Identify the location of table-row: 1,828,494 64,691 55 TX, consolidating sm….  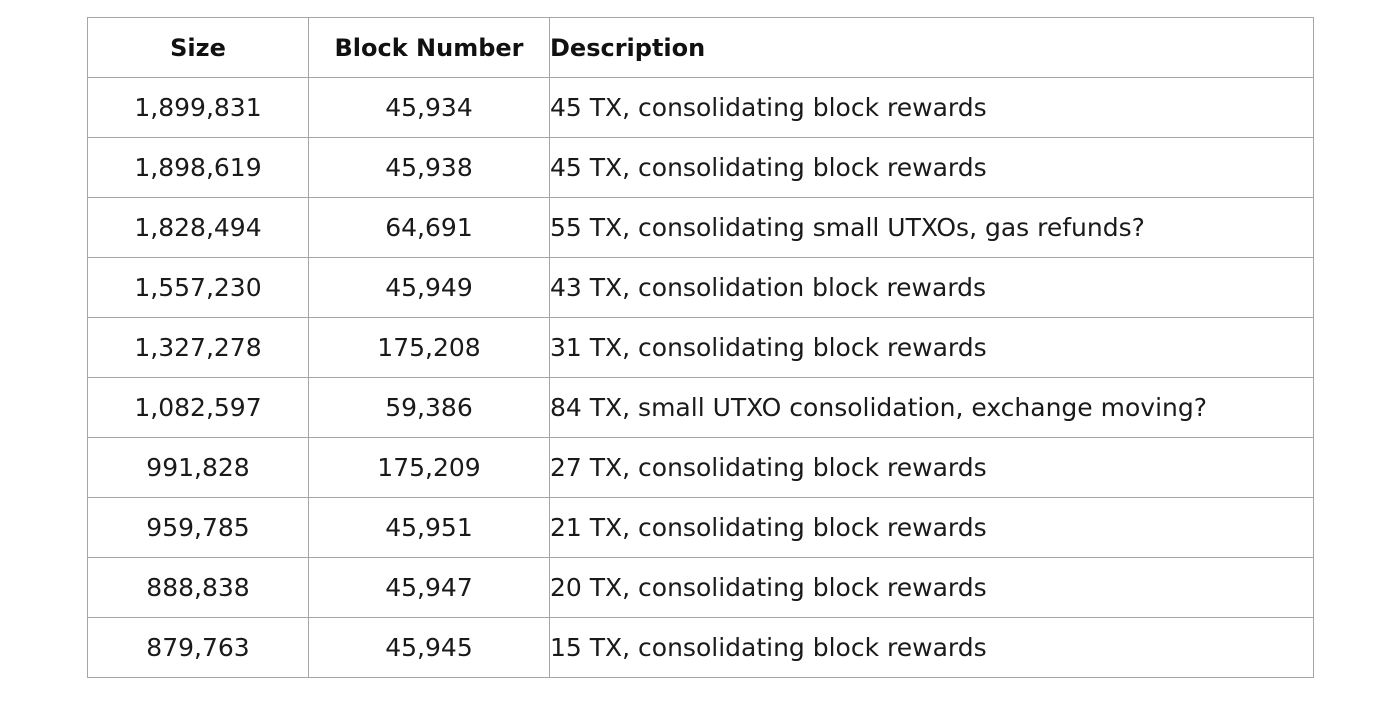
(700, 227).